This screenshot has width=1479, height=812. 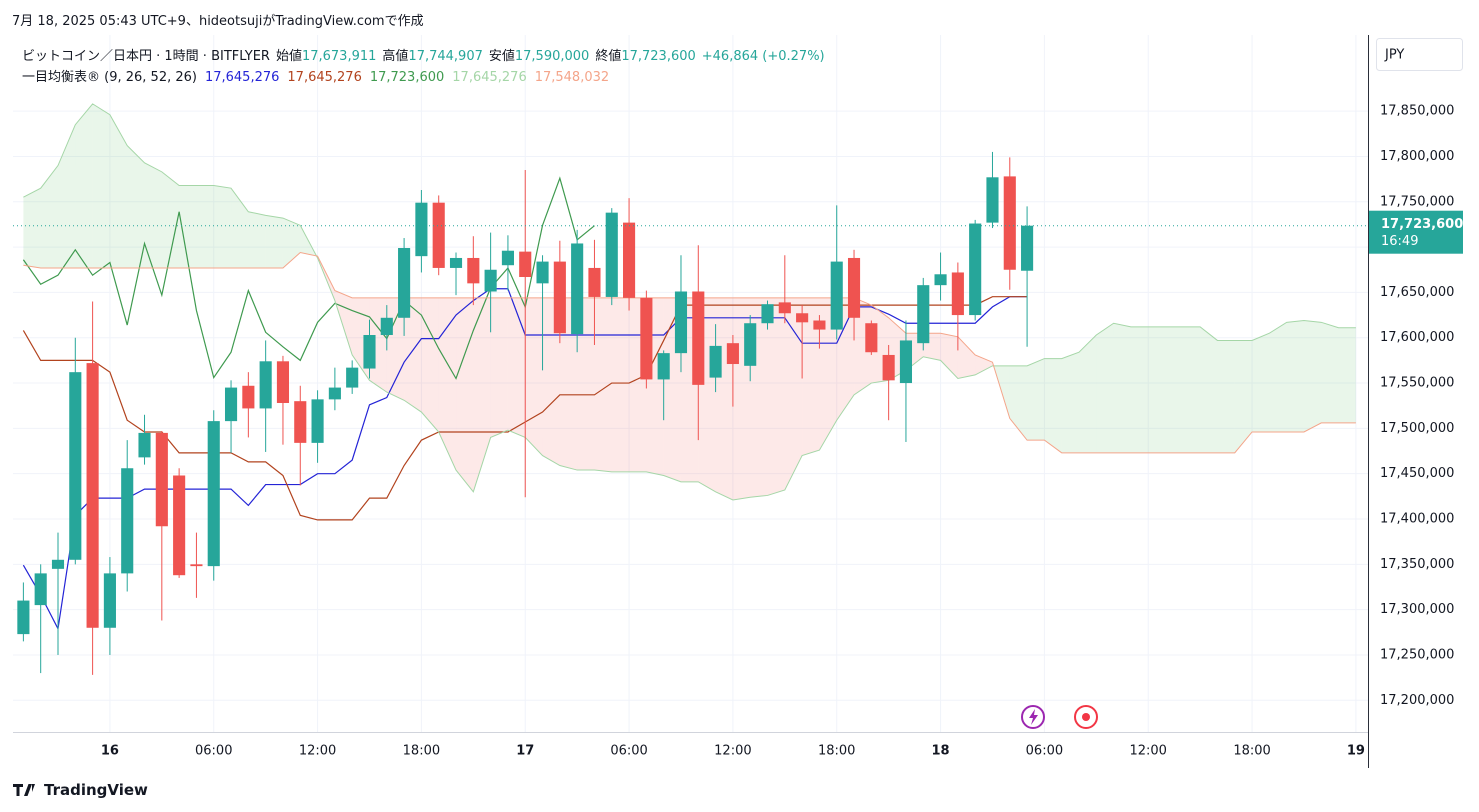 I want to click on ohlc-value: 17,590,000, so click(x=552, y=56).